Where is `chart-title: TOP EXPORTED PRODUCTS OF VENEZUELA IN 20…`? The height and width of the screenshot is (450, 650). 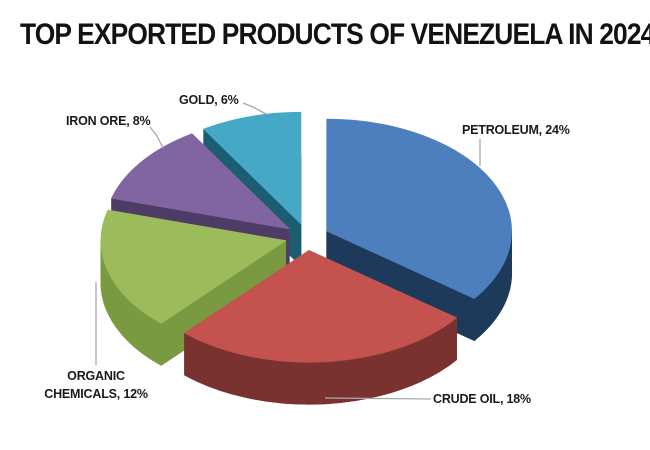 chart-title: TOP EXPORTED PRODUCTS OF VENEZUELA IN 20… is located at coordinates (335, 34).